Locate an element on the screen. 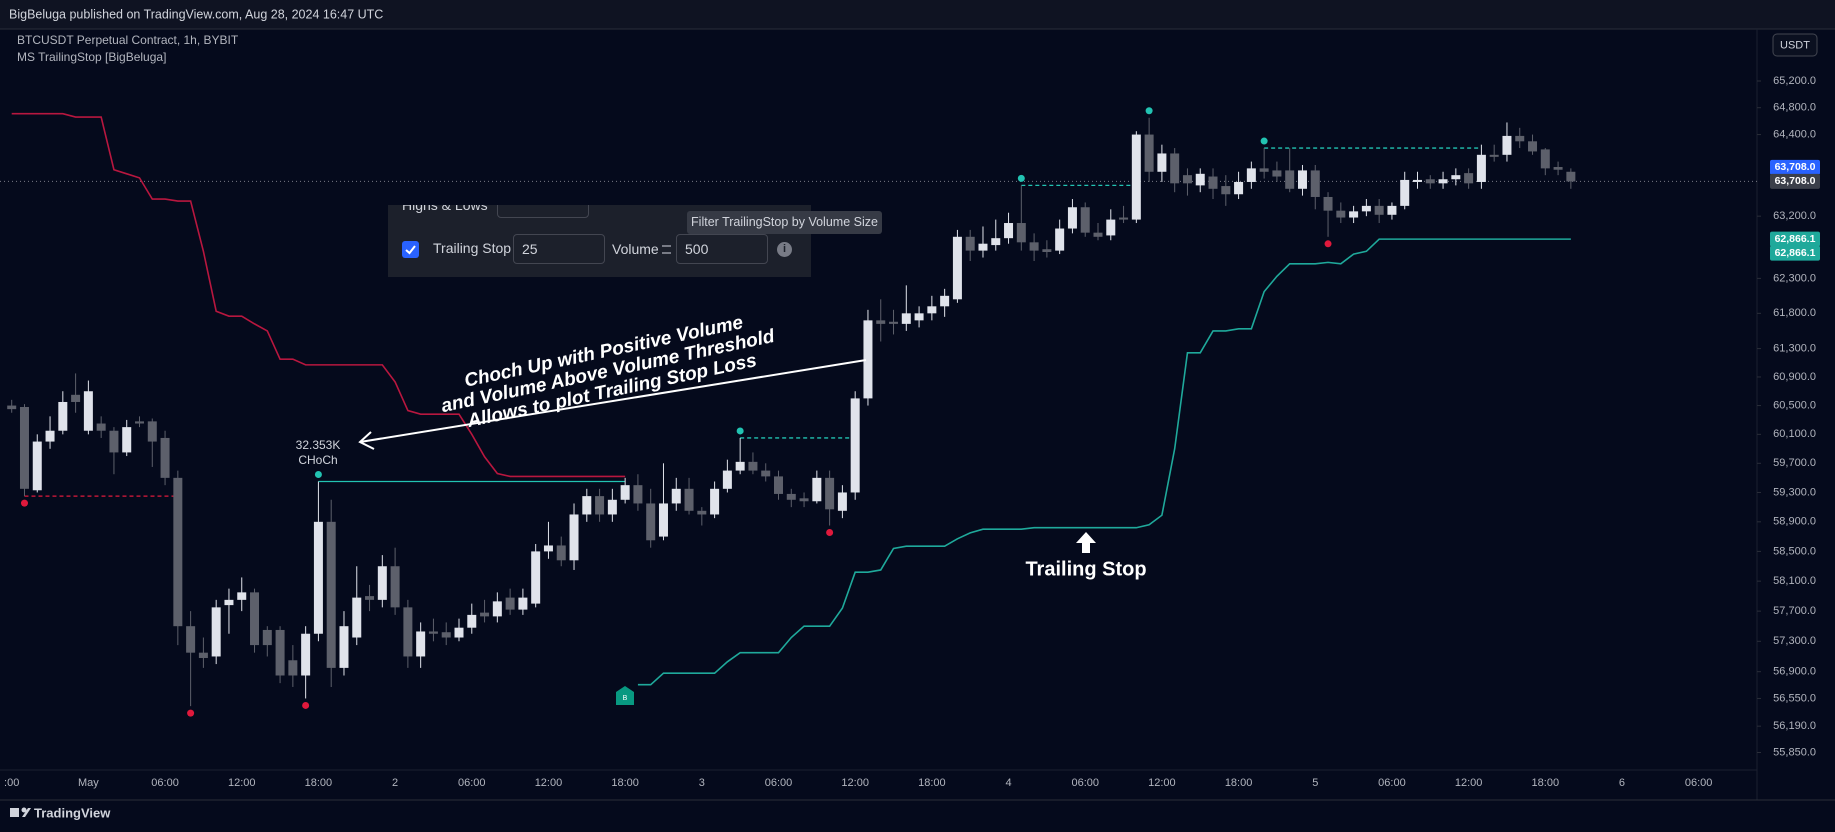 This screenshot has height=832, width=1835. x-tick-label: :00 is located at coordinates (11, 783).